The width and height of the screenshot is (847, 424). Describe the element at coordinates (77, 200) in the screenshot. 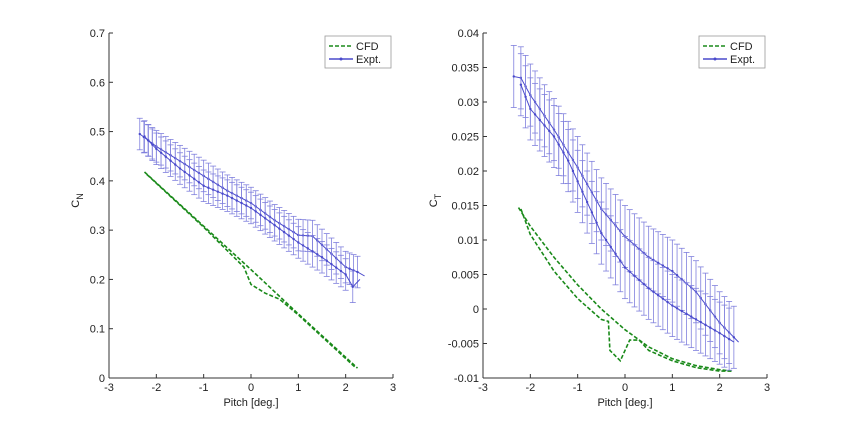

I see `y-axis-label: CN` at that location.